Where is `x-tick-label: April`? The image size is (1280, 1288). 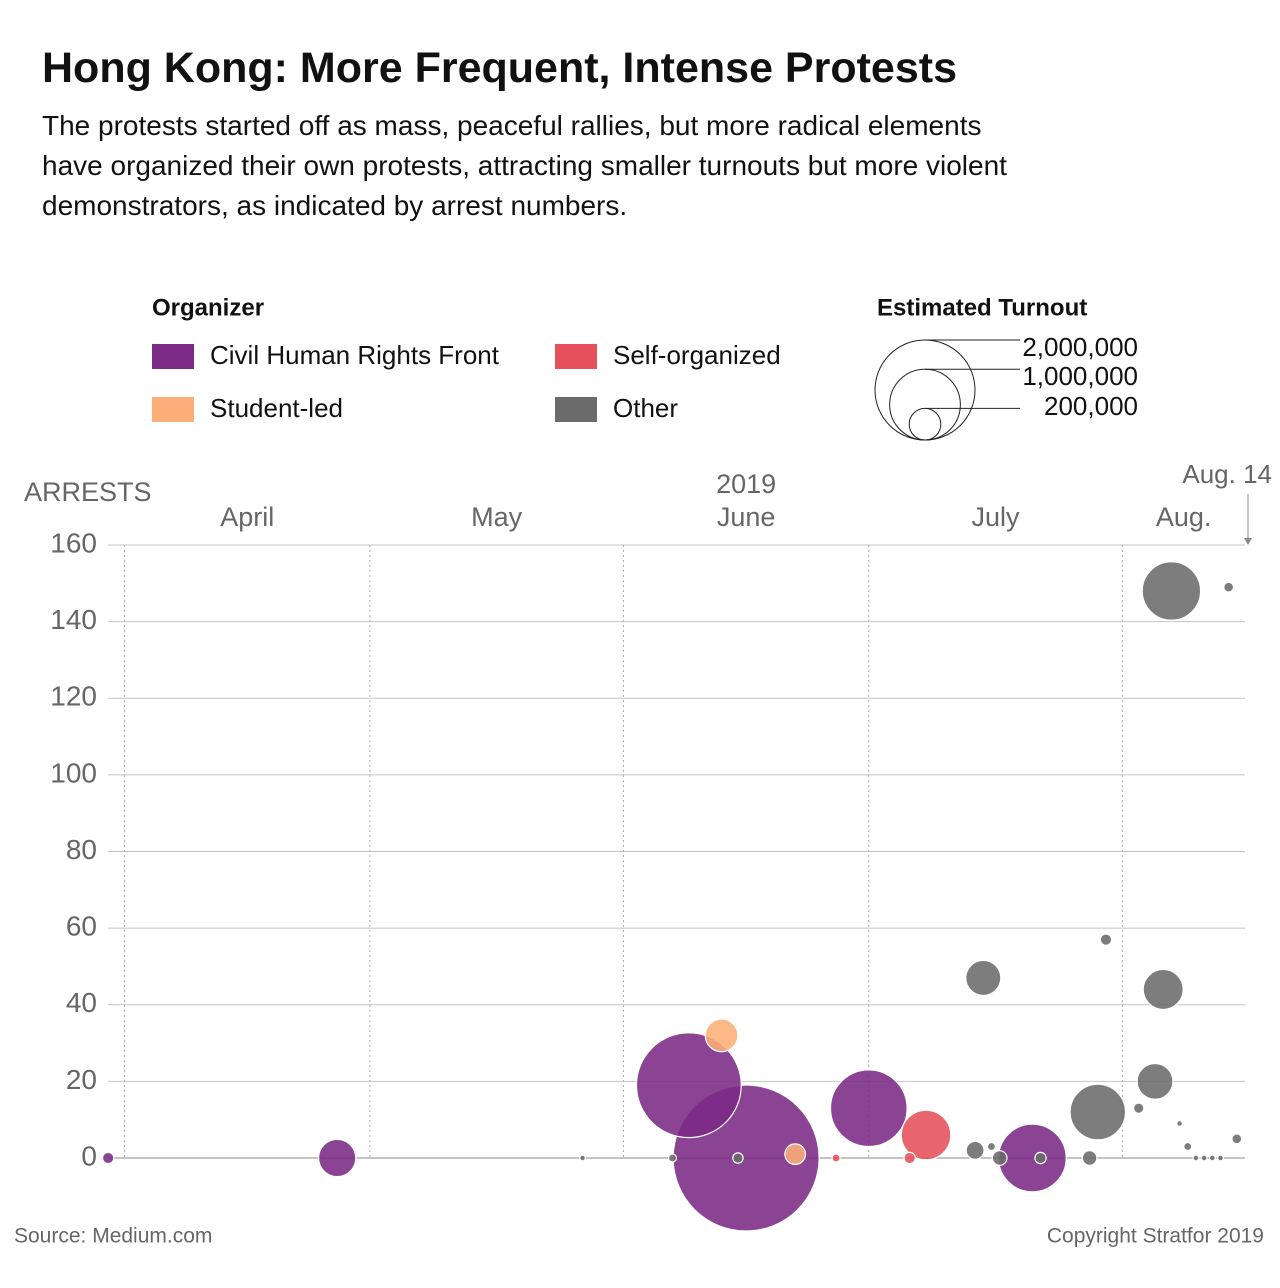 x-tick-label: April is located at coordinates (247, 517).